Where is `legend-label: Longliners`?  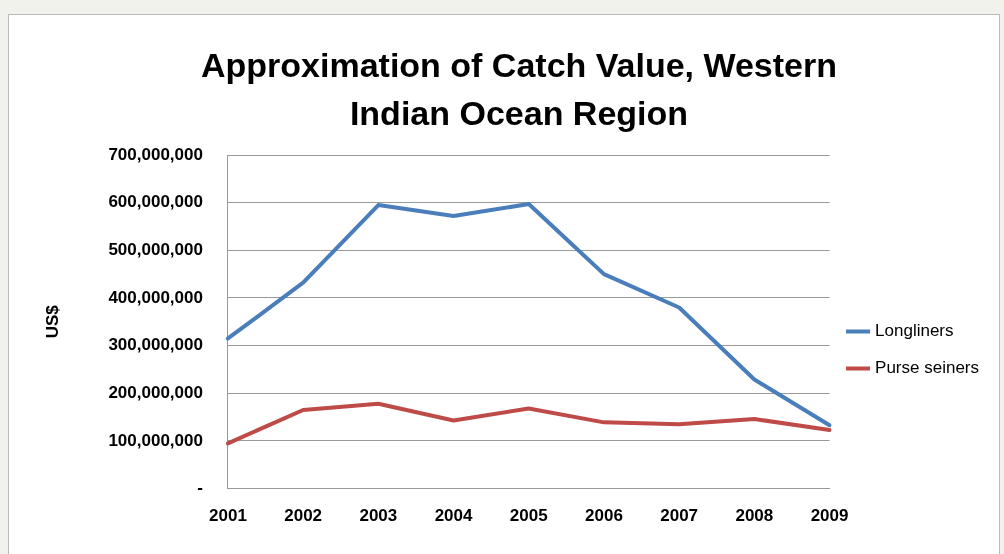 legend-label: Longliners is located at coordinates (914, 331).